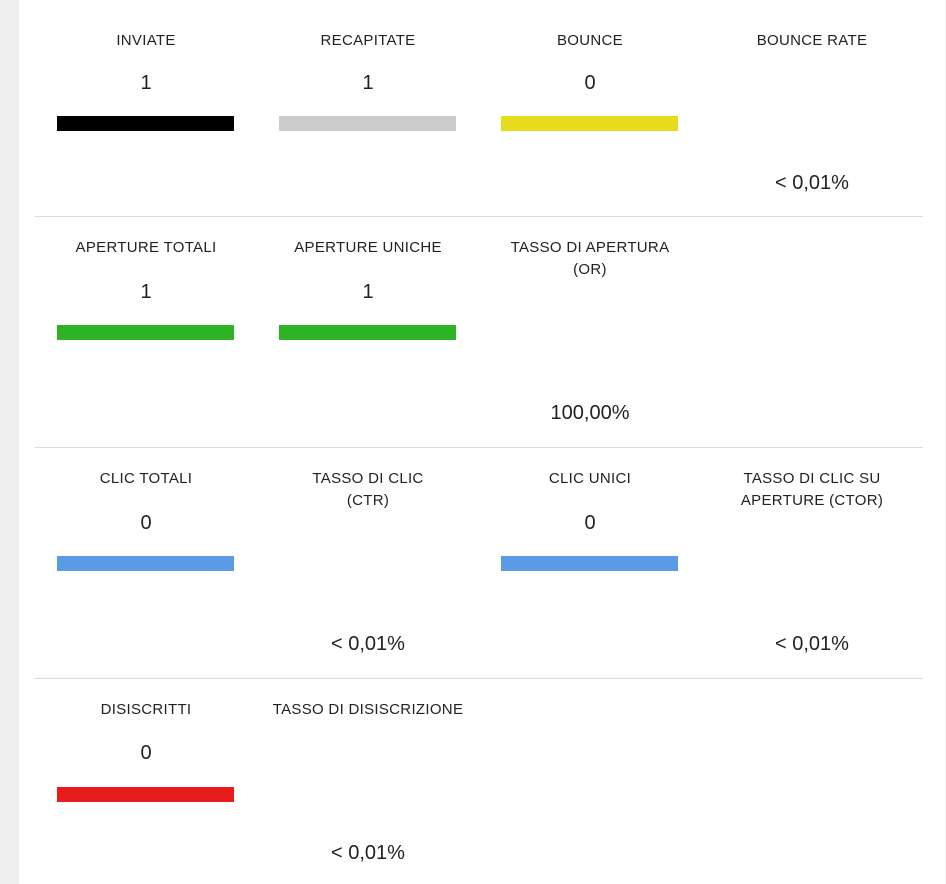  What do you see at coordinates (812, 500) in the screenshot?
I see `stat-title-line2: APERTURE (CTOR)` at bounding box center [812, 500].